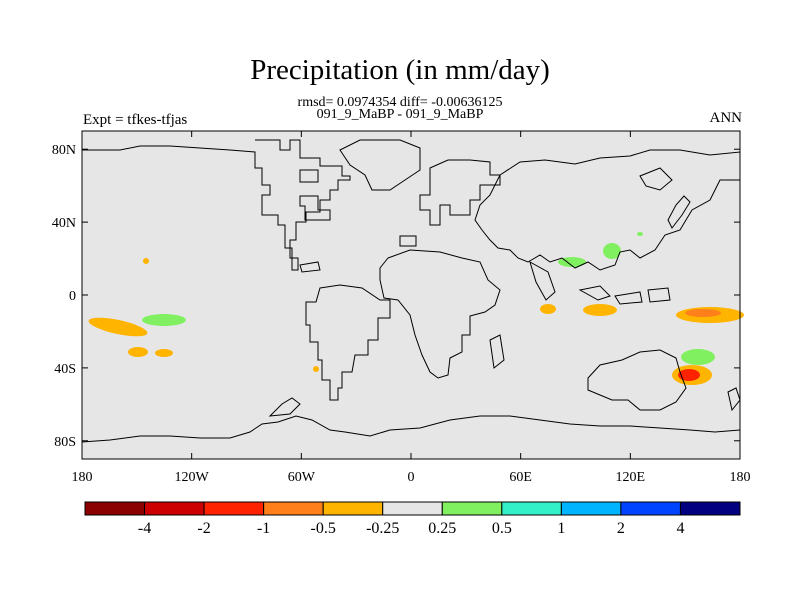  Describe the element at coordinates (631, 477) in the screenshot. I see `lon-tick-label: 120E` at that location.